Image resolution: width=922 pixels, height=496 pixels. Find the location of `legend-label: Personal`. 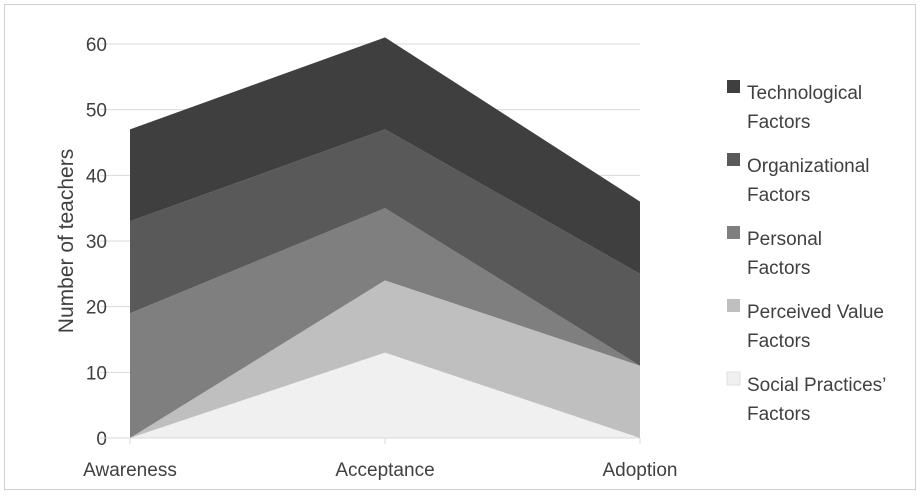

legend-label: Personal is located at coordinates (784, 239).